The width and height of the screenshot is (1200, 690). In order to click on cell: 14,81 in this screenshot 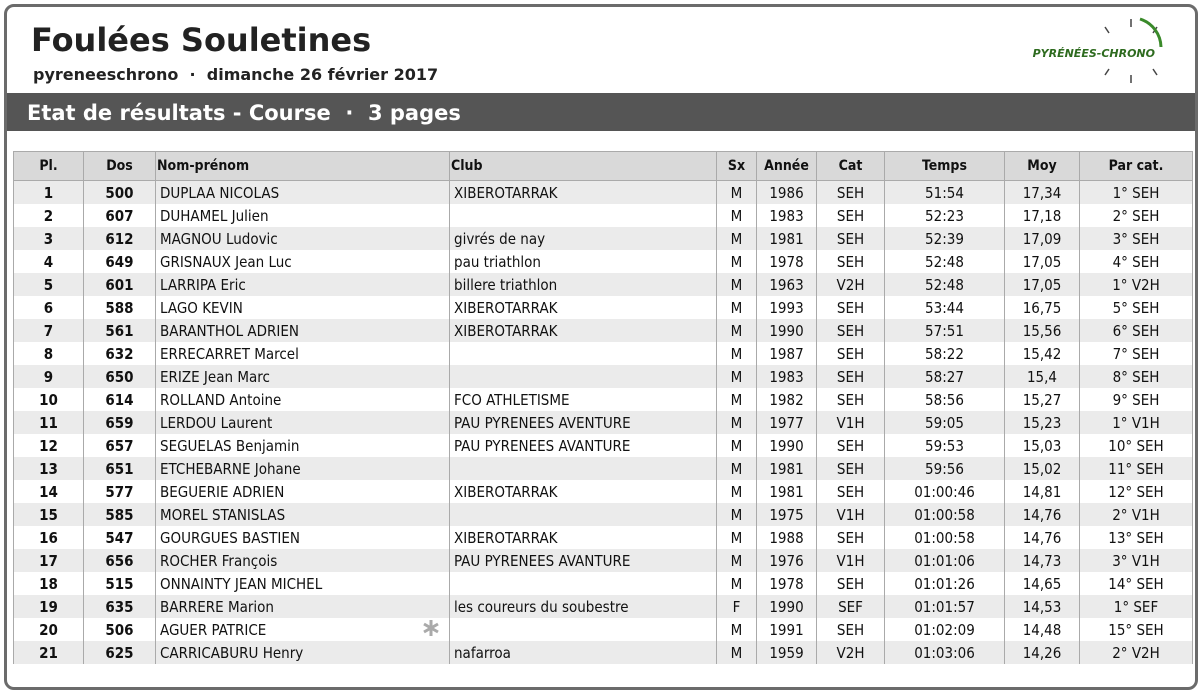, I will do `click(1042, 491)`.